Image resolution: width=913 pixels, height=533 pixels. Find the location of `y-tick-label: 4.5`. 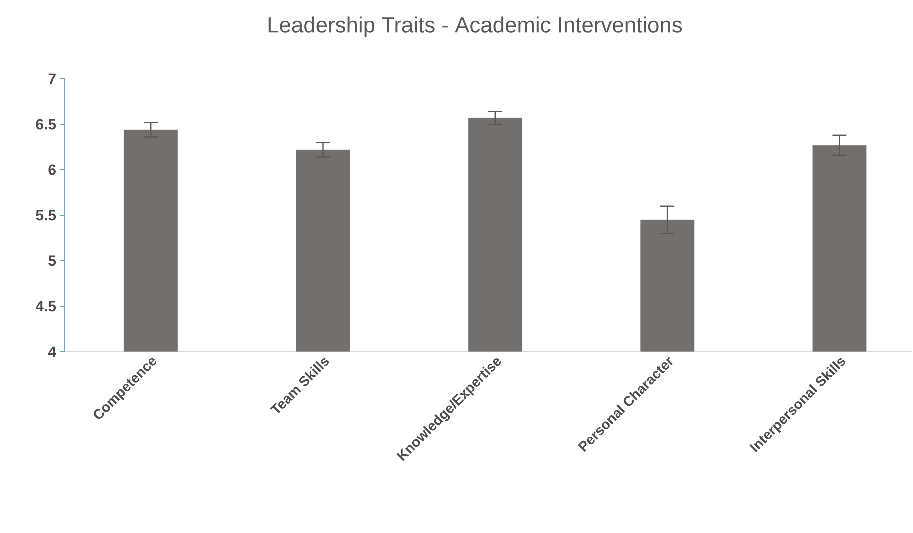

y-tick-label: 4.5 is located at coordinates (46, 306).